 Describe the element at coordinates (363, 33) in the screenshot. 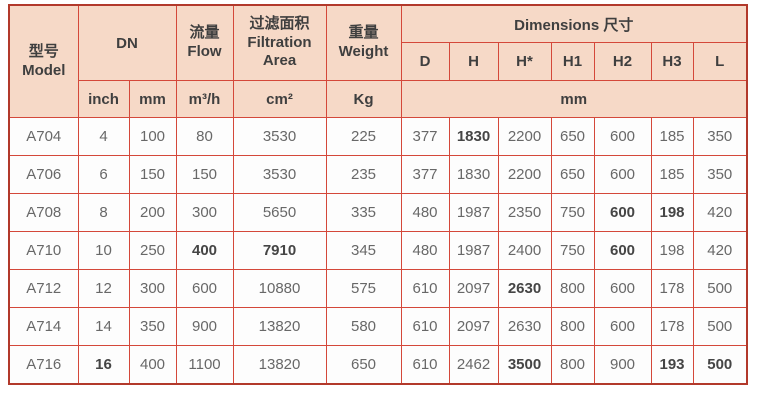

I see `header-weight-zh: 重量` at that location.